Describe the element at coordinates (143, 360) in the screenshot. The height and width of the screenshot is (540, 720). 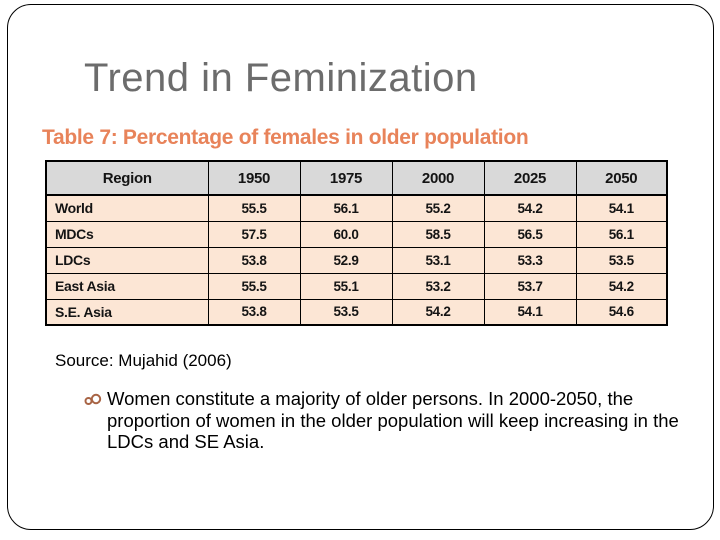
I see `source-citation: Source: Mujahid (2006)` at that location.